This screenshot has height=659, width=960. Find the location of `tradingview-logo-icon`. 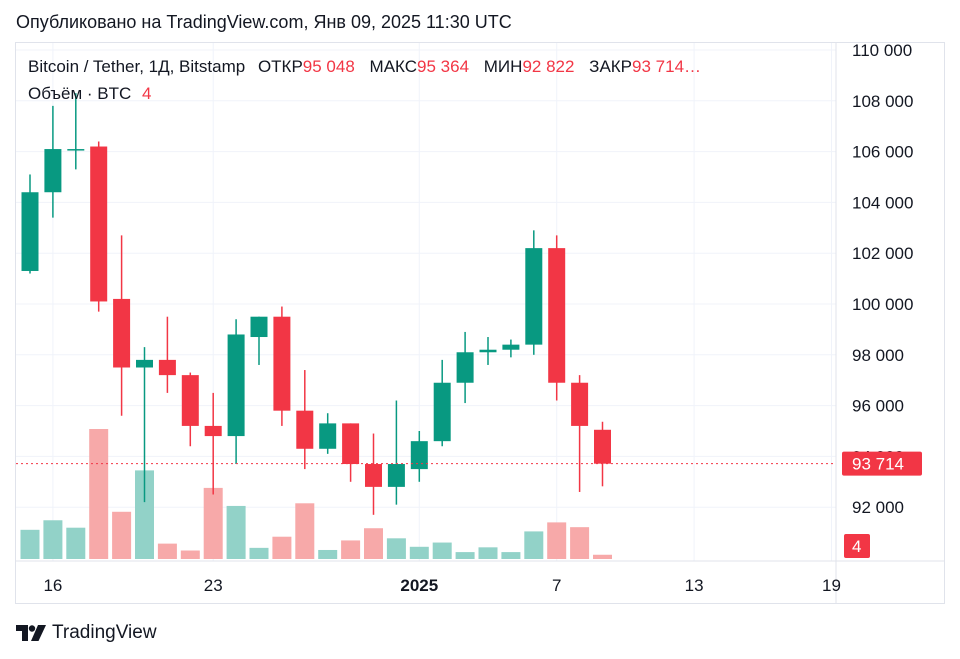

tradingview-logo-icon is located at coordinates (31, 633).